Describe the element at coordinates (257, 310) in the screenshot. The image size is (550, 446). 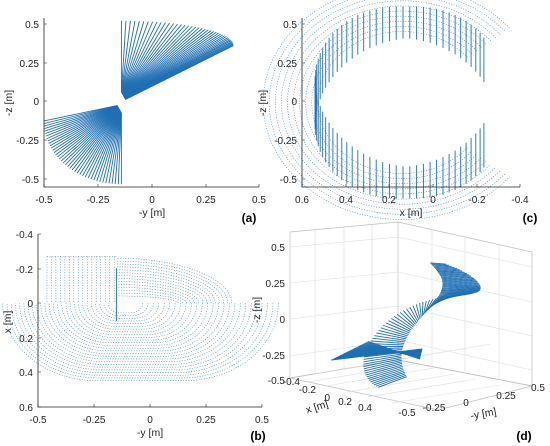
I see `panel-d-zlabel: -z [m]` at that location.